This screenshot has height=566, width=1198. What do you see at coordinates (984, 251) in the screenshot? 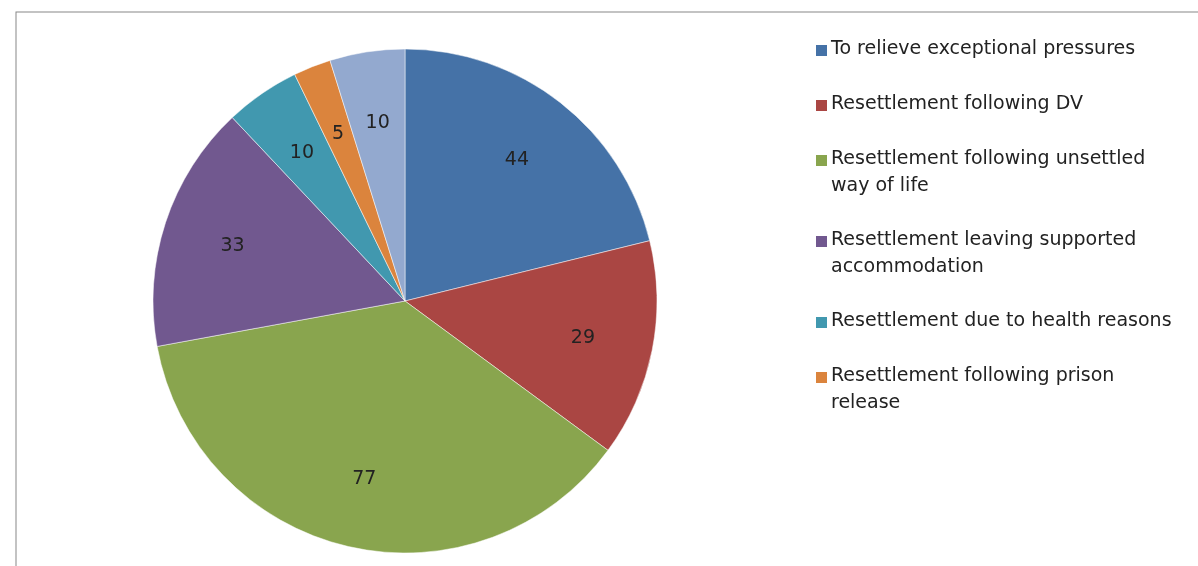
I see `legend-label: Resettlement leaving supported accommodation` at bounding box center [984, 251].